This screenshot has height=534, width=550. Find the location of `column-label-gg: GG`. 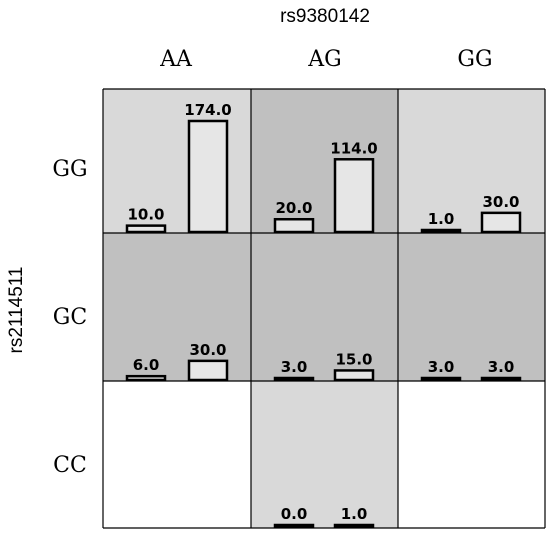

column-label-gg: GG is located at coordinates (474, 59).